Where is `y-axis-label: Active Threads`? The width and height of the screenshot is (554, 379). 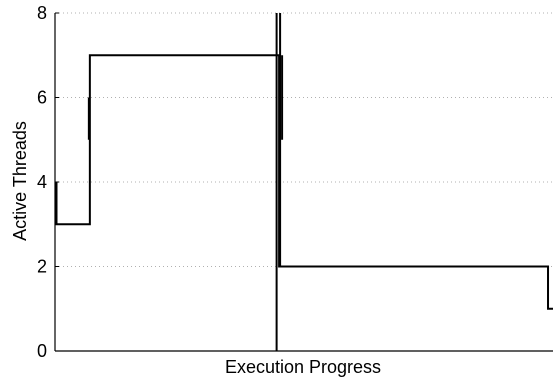
y-axis-label: Active Threads is located at coordinates (20, 181).